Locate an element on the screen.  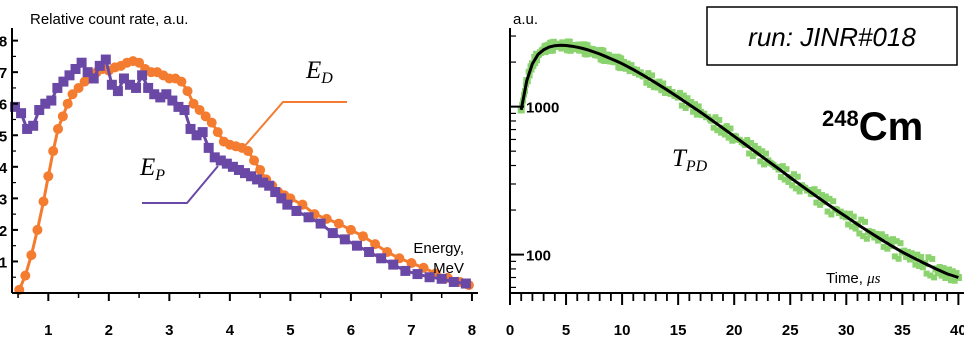
x-tick-label: 3 is located at coordinates (169, 330).